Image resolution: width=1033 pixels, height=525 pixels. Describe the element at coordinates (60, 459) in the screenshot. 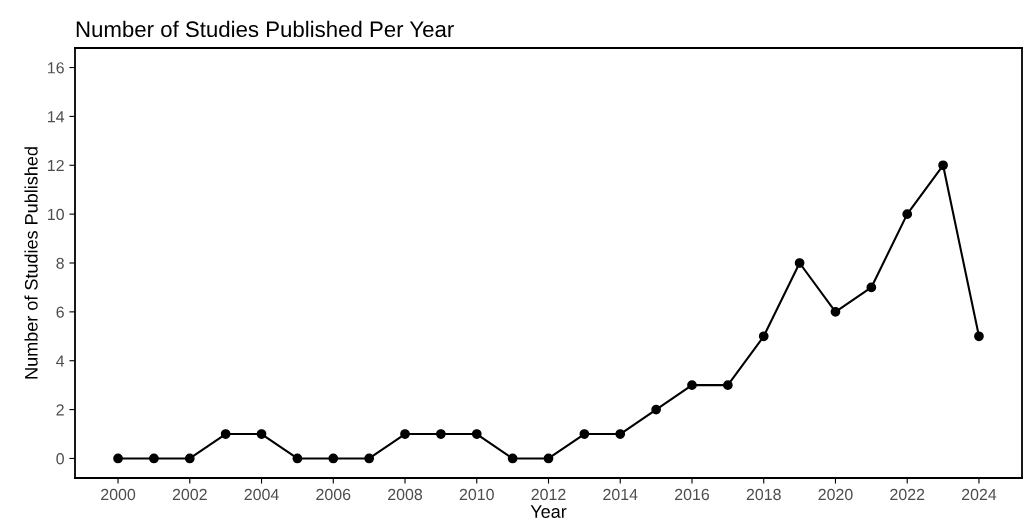

I see `y-tick-label: 0` at that location.